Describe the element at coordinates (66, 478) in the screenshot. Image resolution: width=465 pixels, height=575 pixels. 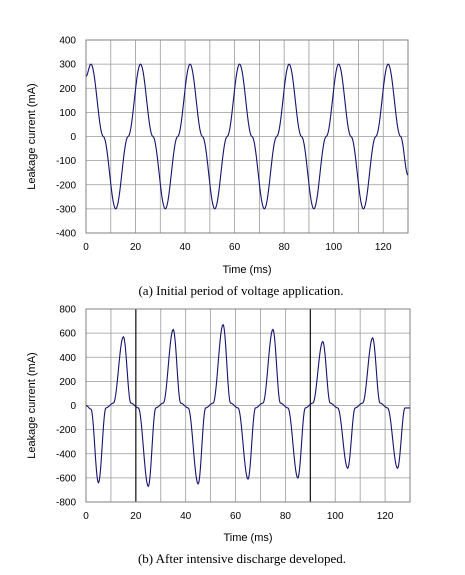
I see `y-tick-label: -600` at that location.